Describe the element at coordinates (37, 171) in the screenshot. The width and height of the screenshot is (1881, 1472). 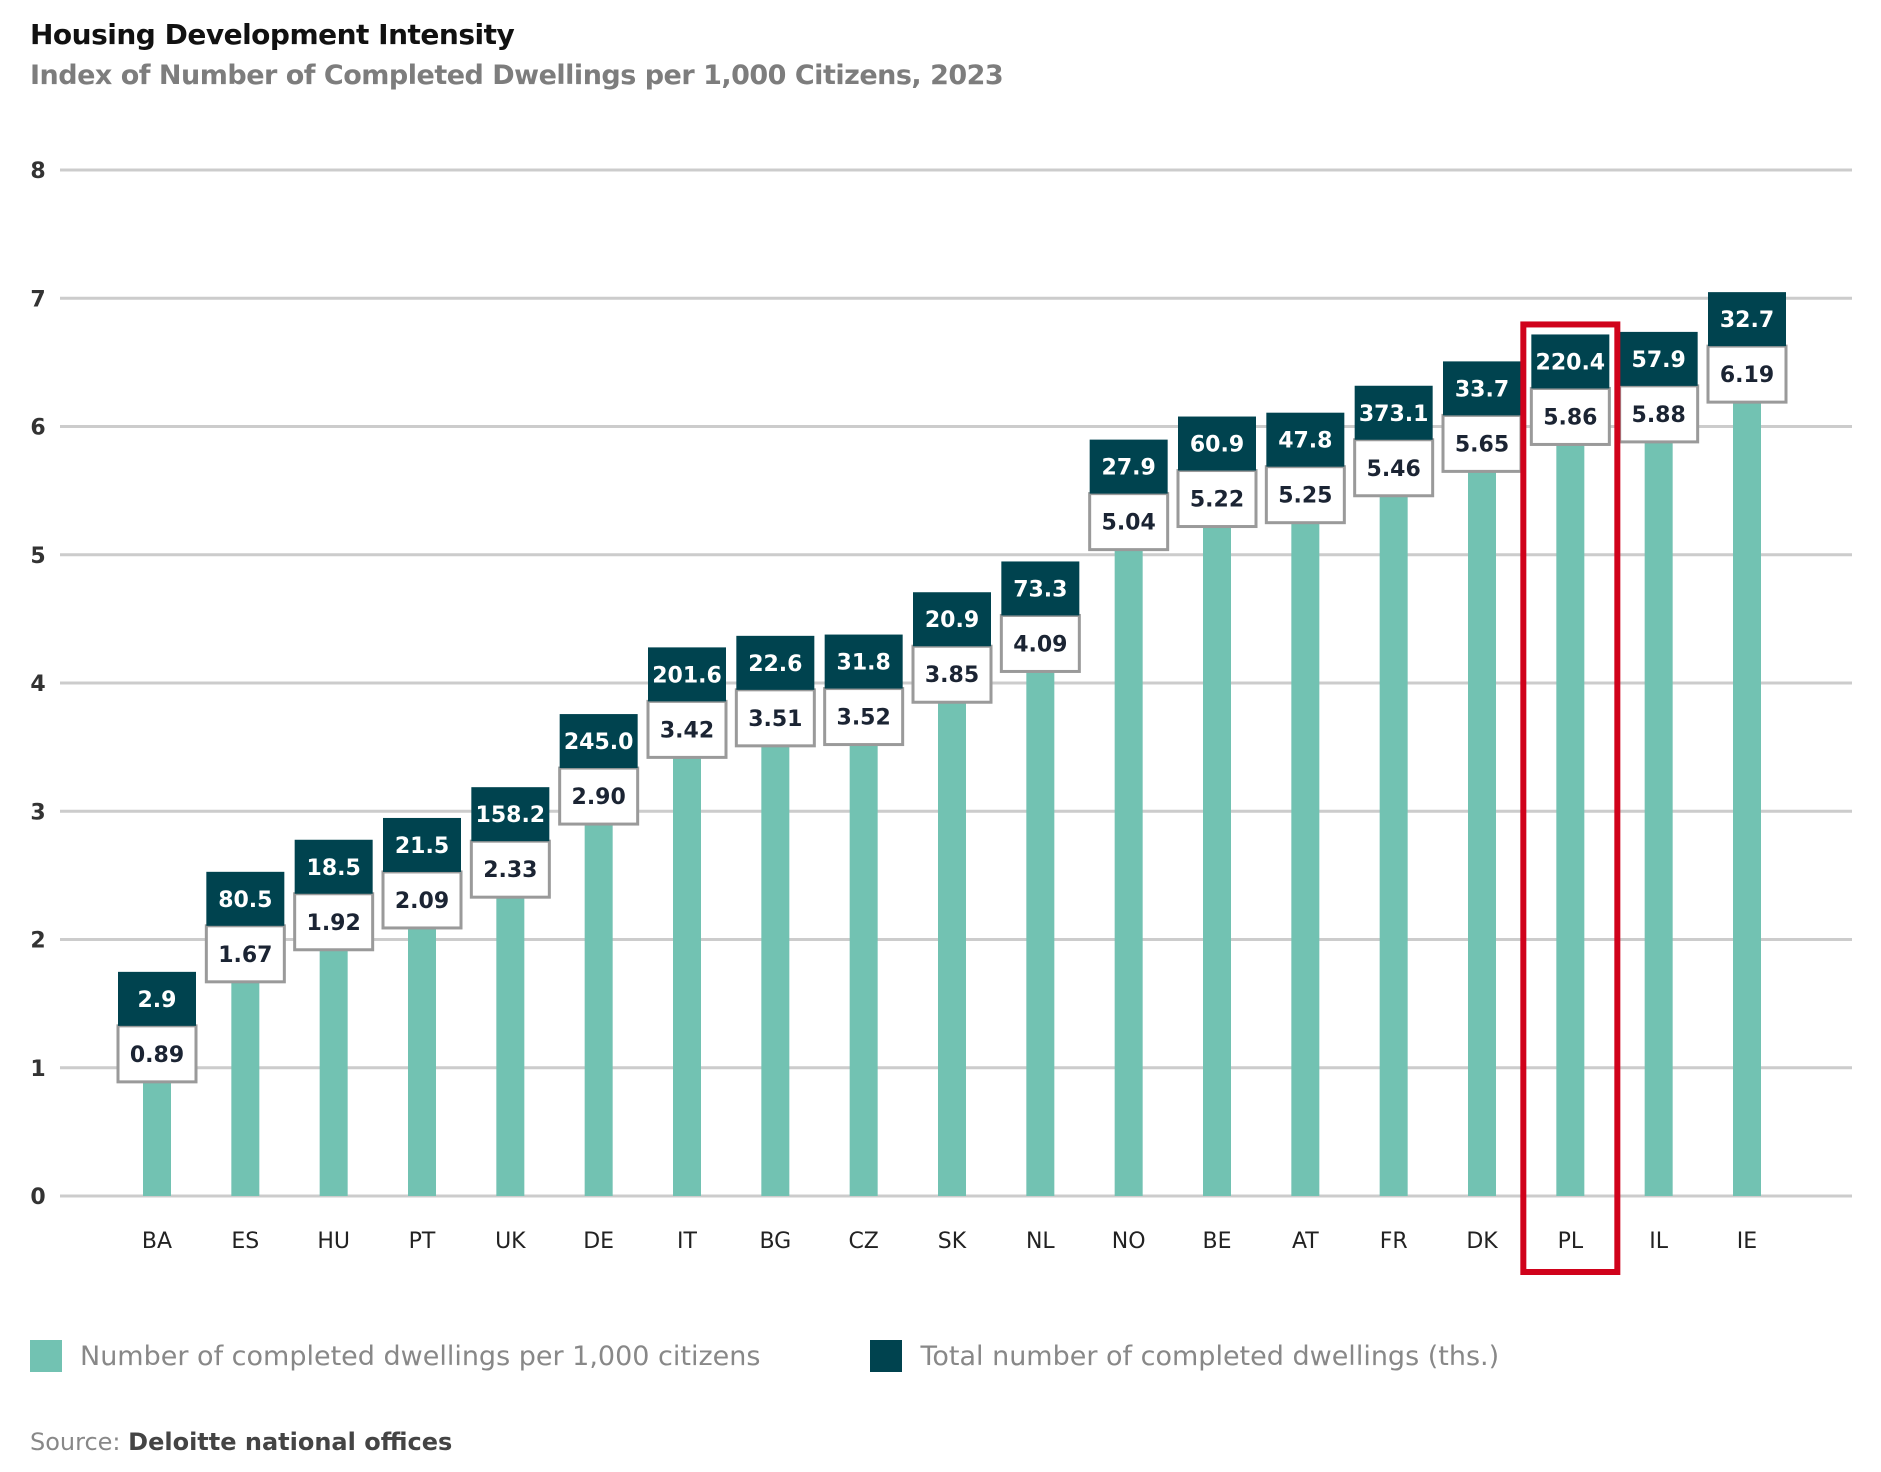
I see `y-tick-label: 8` at that location.